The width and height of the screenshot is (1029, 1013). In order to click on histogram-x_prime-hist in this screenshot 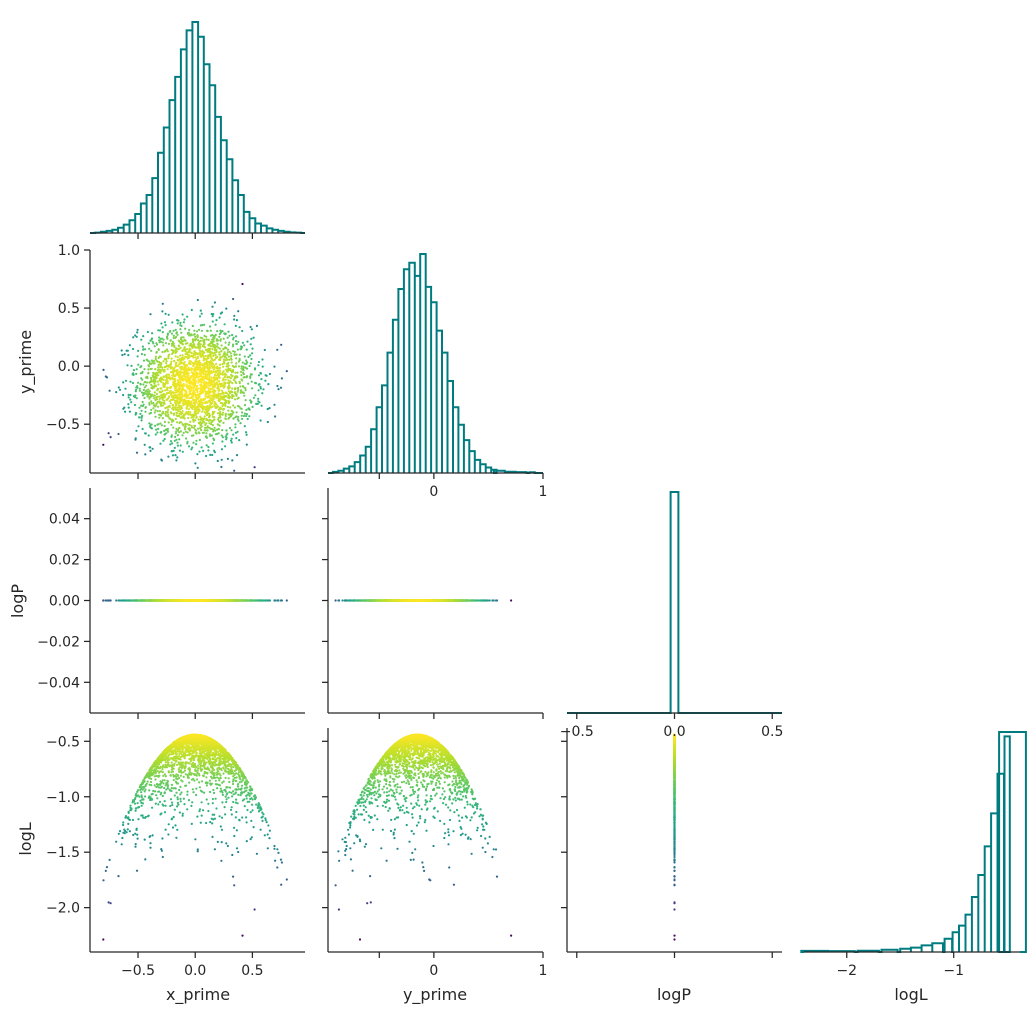, I will do `click(197, 127)`.